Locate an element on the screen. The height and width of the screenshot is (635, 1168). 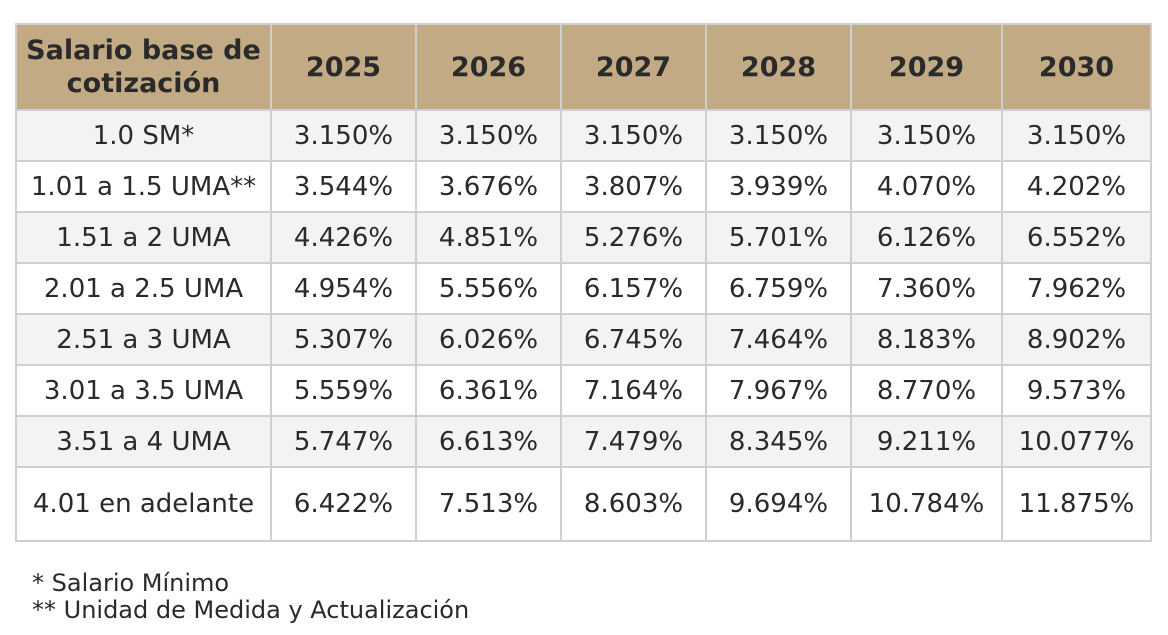
table-cell: 7.962% is located at coordinates (1076, 288).